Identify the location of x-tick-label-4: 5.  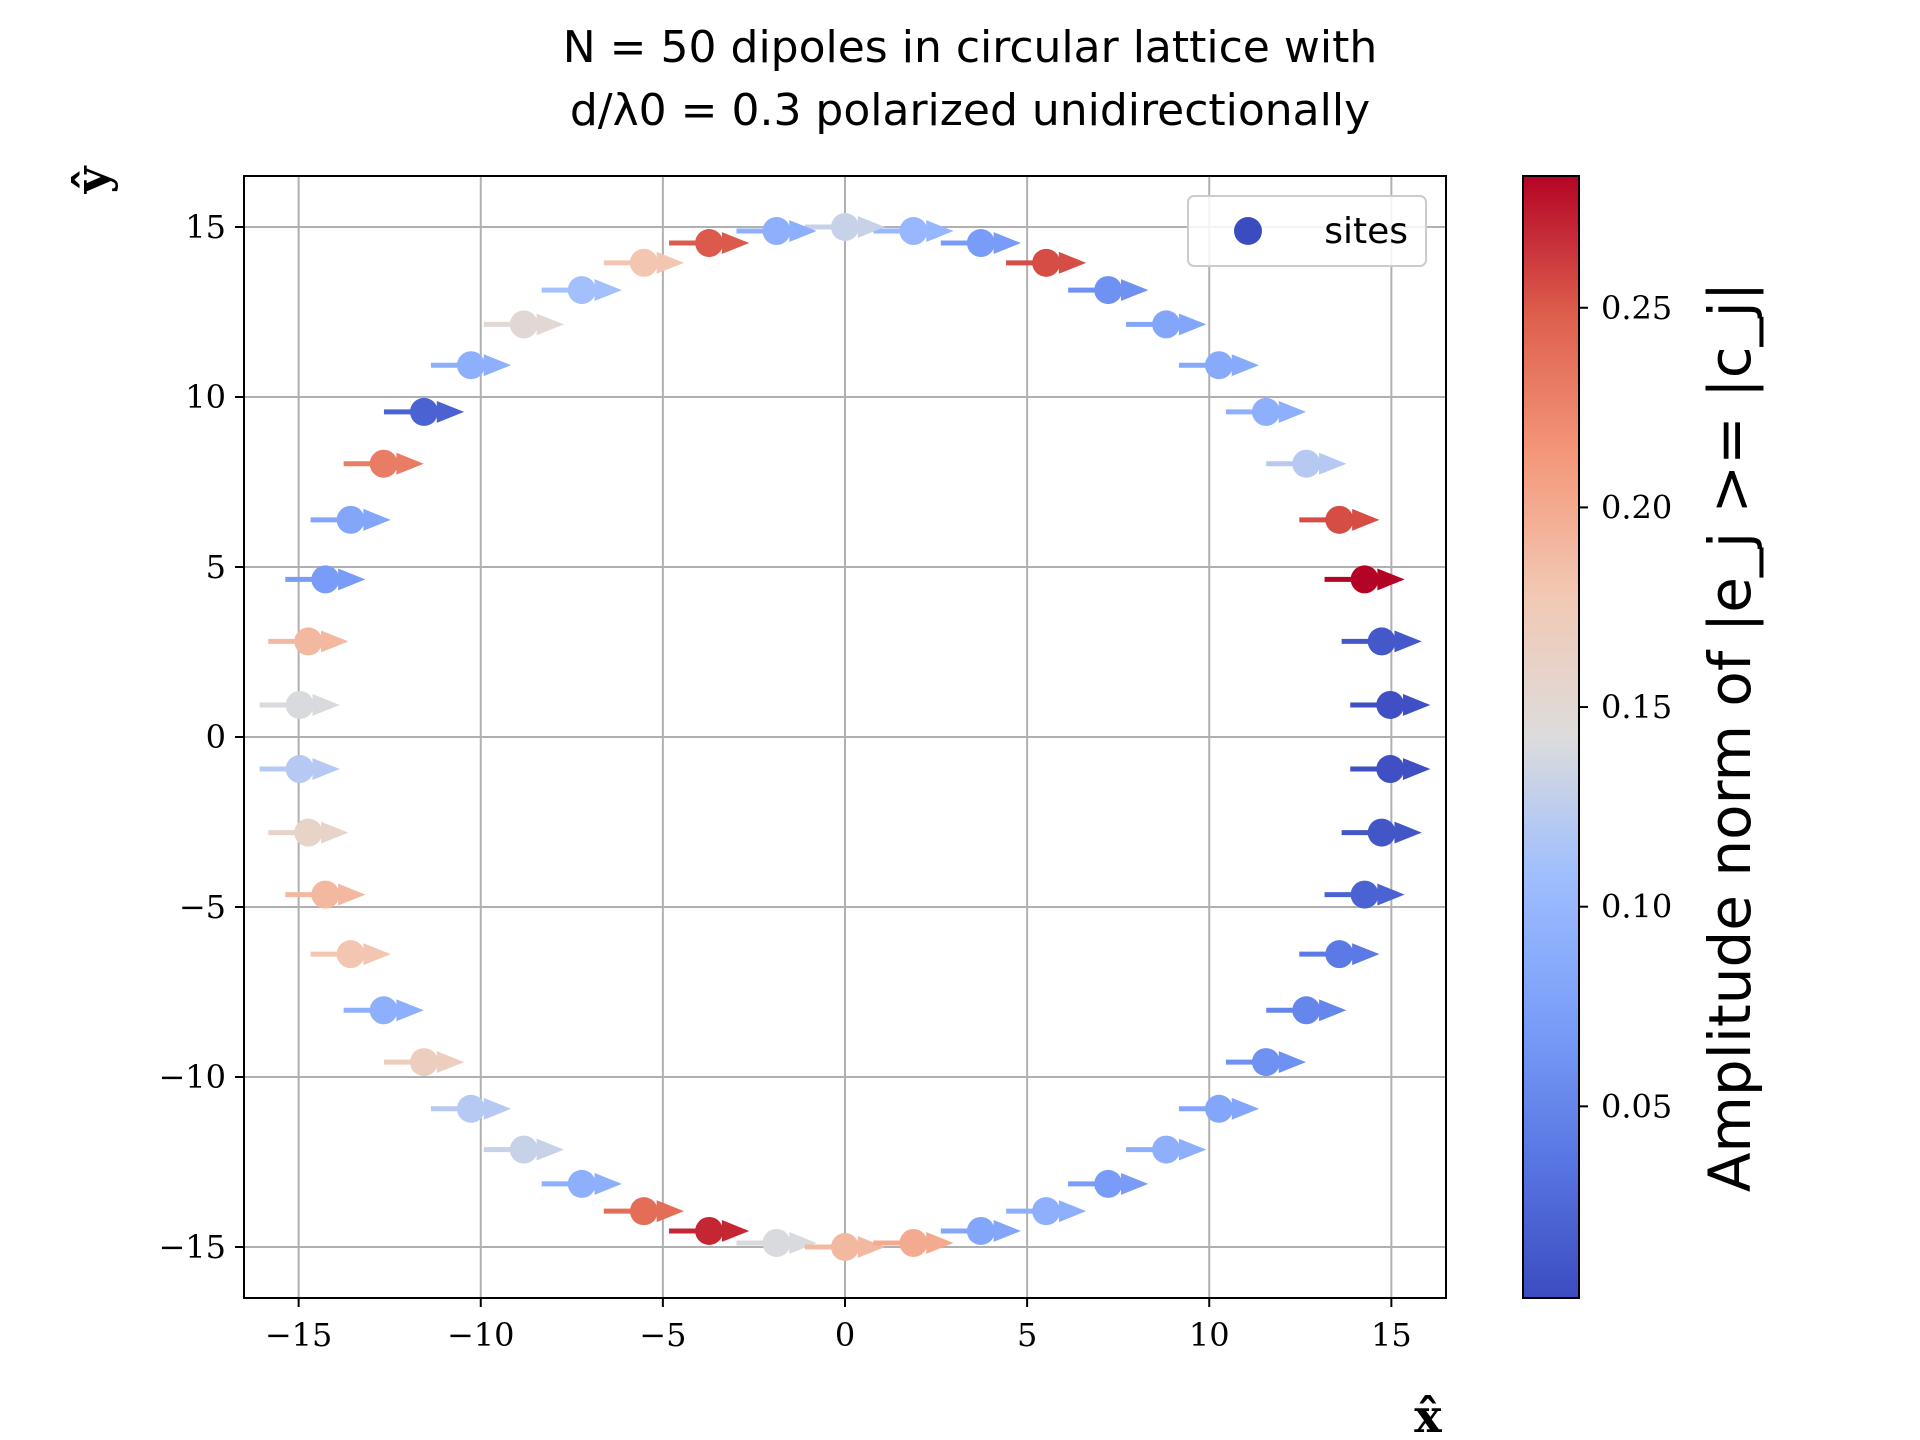
(1027, 1335).